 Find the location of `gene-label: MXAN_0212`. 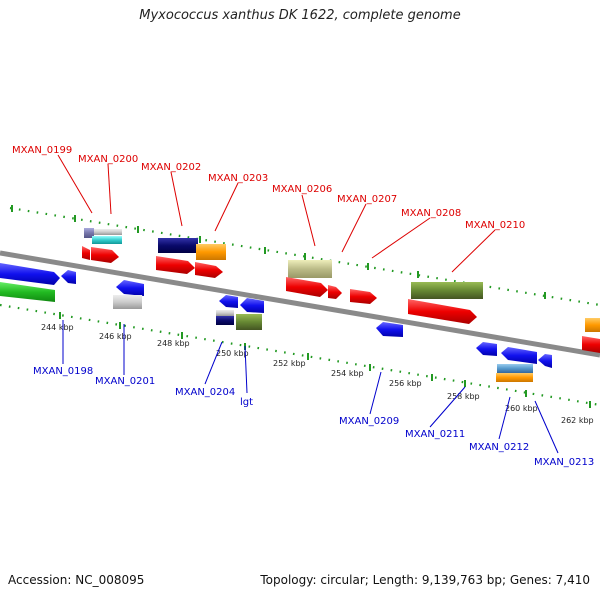

gene-label: MXAN_0212 is located at coordinates (499, 447).